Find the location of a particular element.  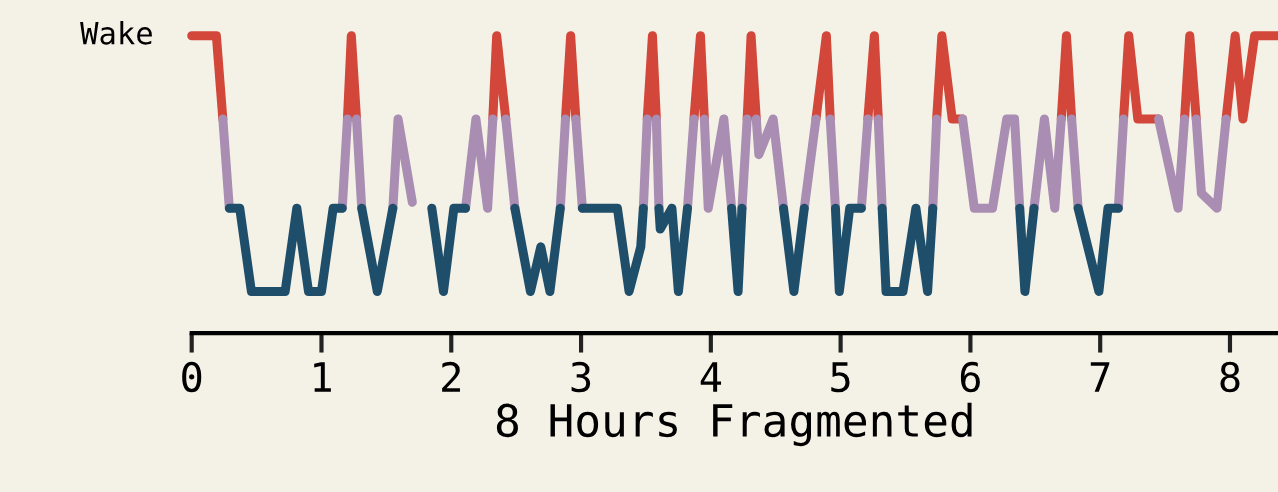

x-tick-label: 7 is located at coordinates (1100, 377).